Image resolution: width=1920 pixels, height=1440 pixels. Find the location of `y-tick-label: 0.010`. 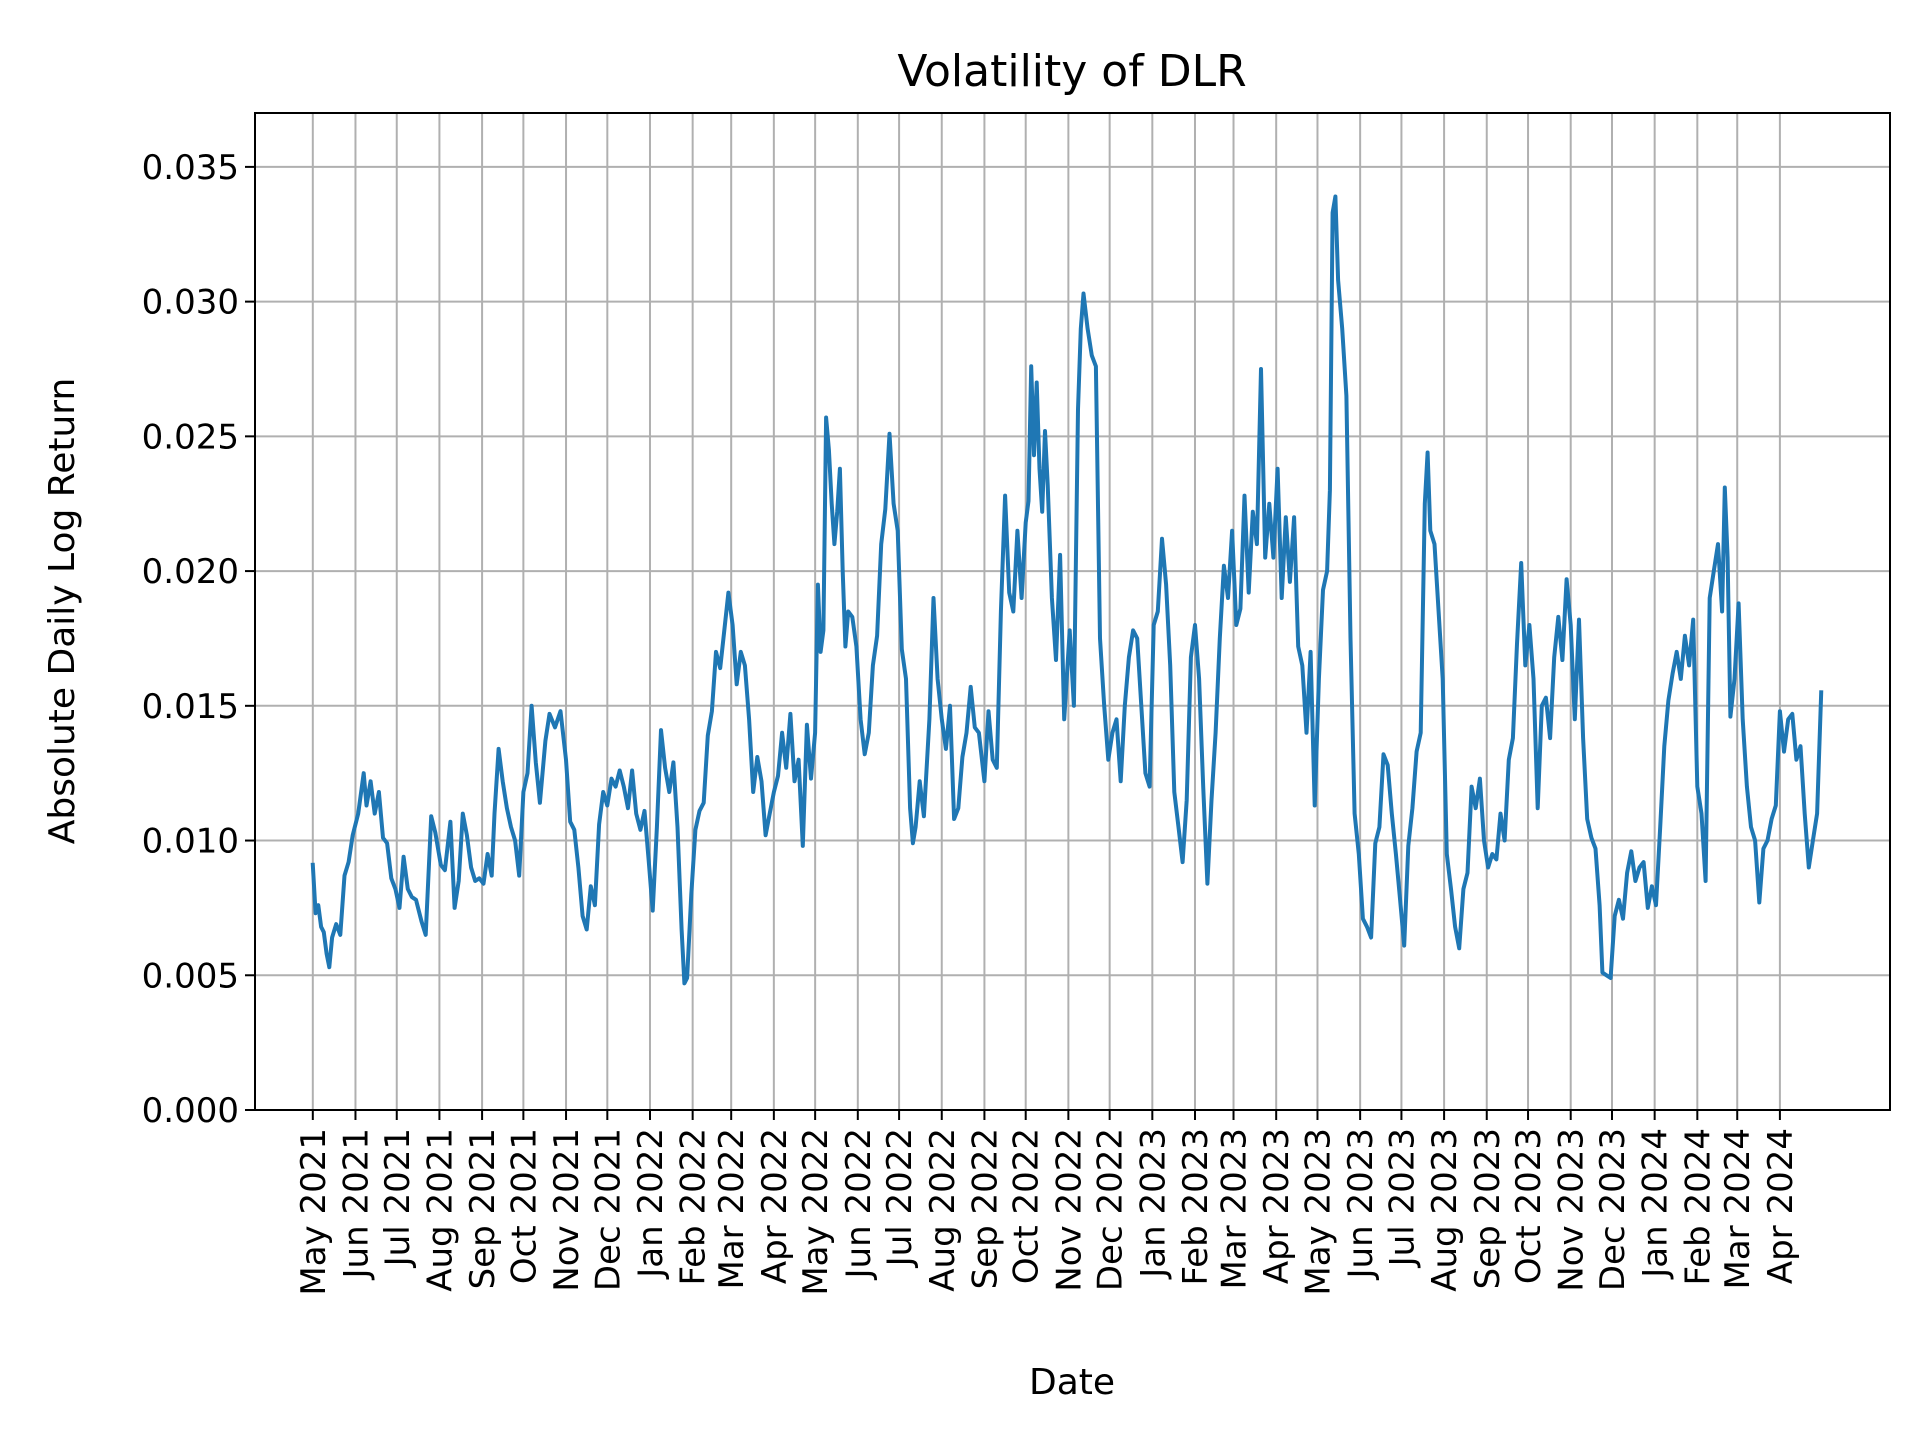

y-tick-label: 0.010 is located at coordinates (190, 842).